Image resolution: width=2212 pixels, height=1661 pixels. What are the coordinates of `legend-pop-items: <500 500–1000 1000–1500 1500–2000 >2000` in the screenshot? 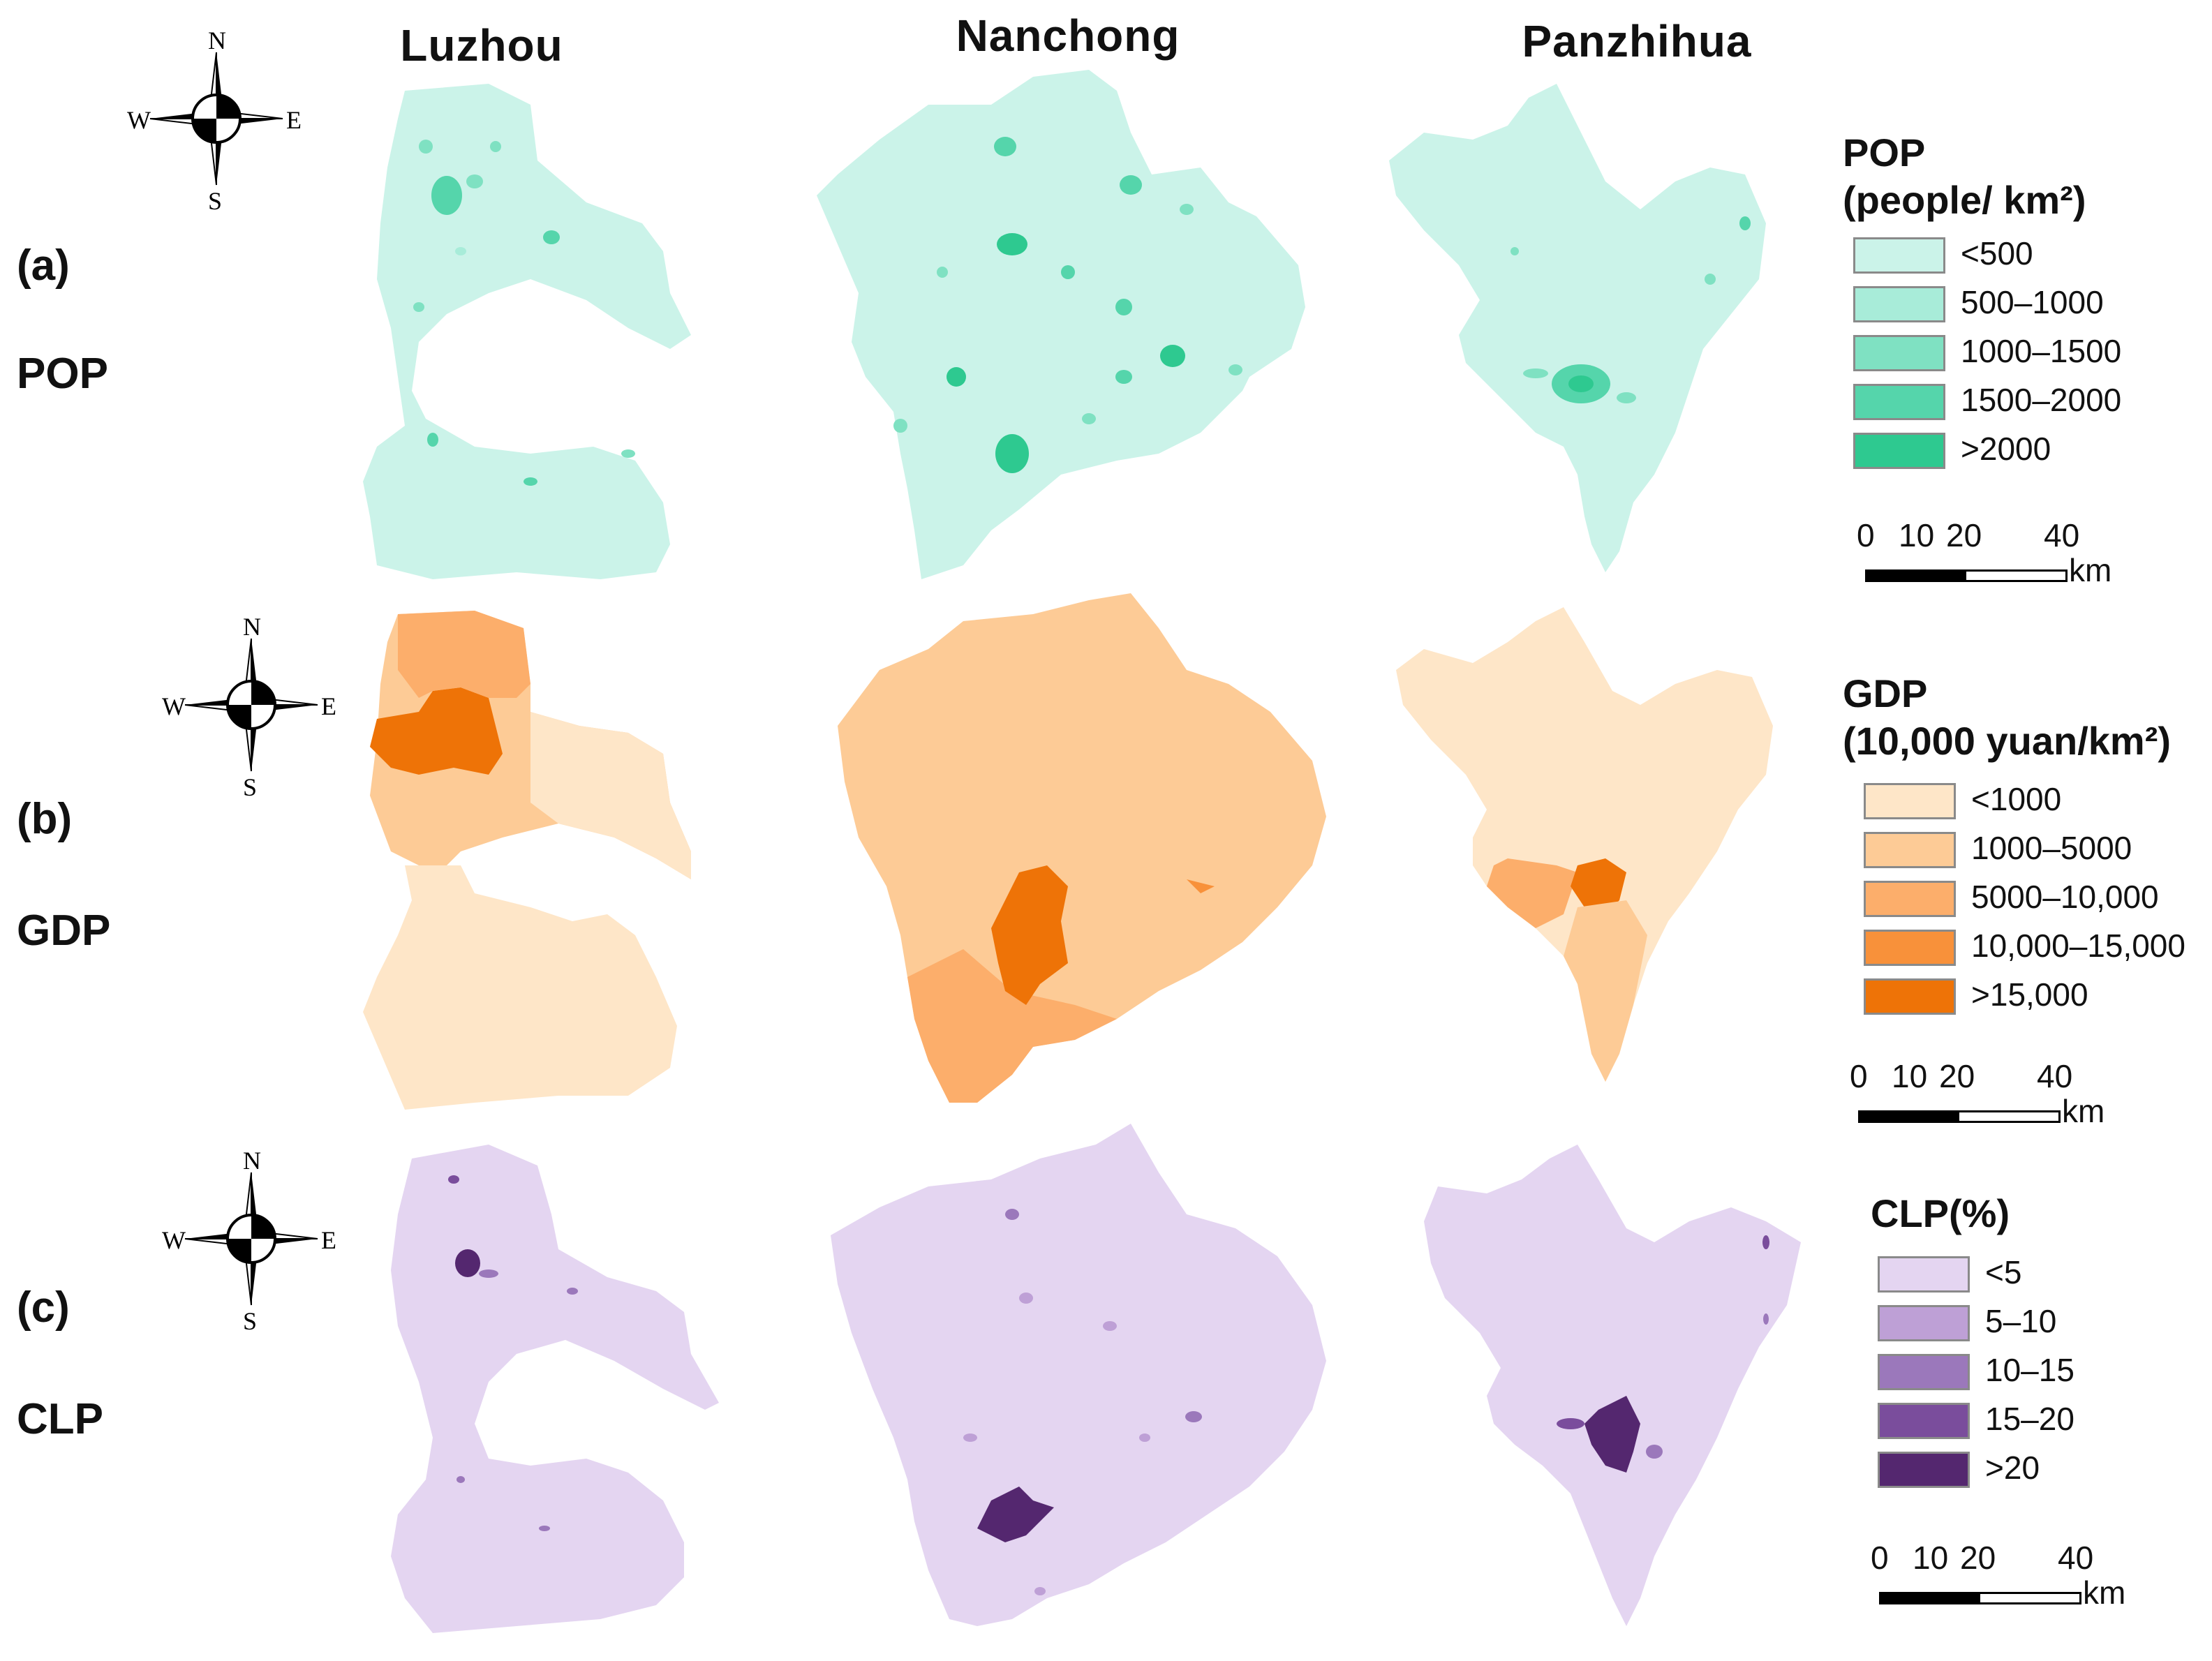 It's located at (2027, 362).